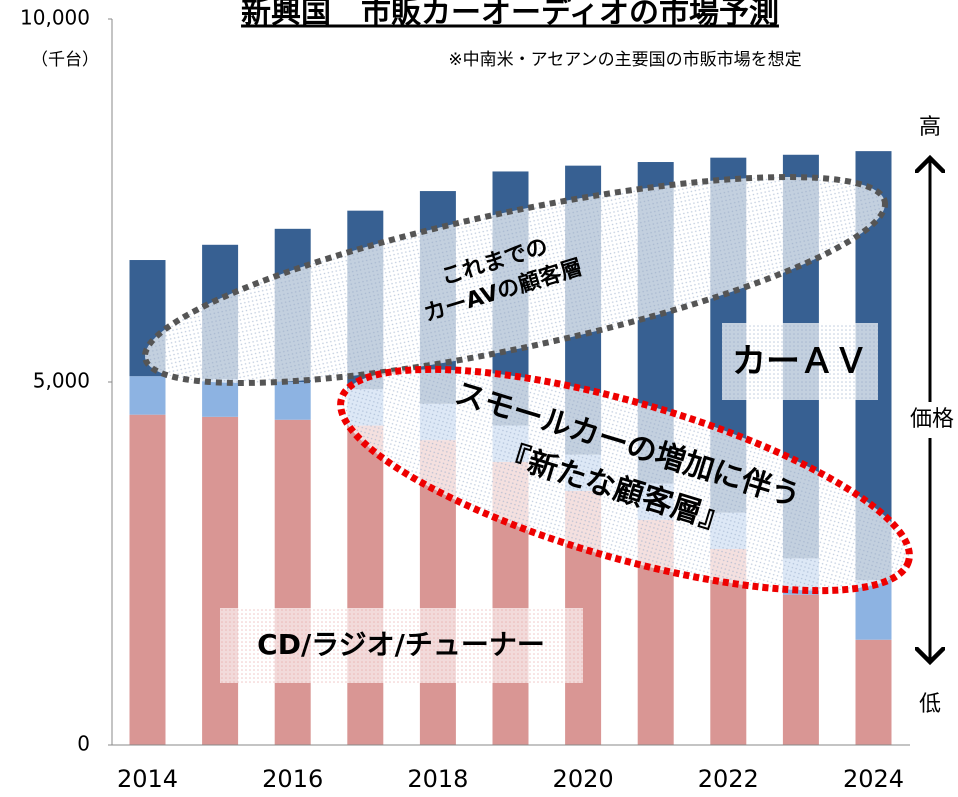 The height and width of the screenshot is (797, 958). Describe the element at coordinates (55, 18) in the screenshot. I see `y-tick-label: 10,000` at that location.